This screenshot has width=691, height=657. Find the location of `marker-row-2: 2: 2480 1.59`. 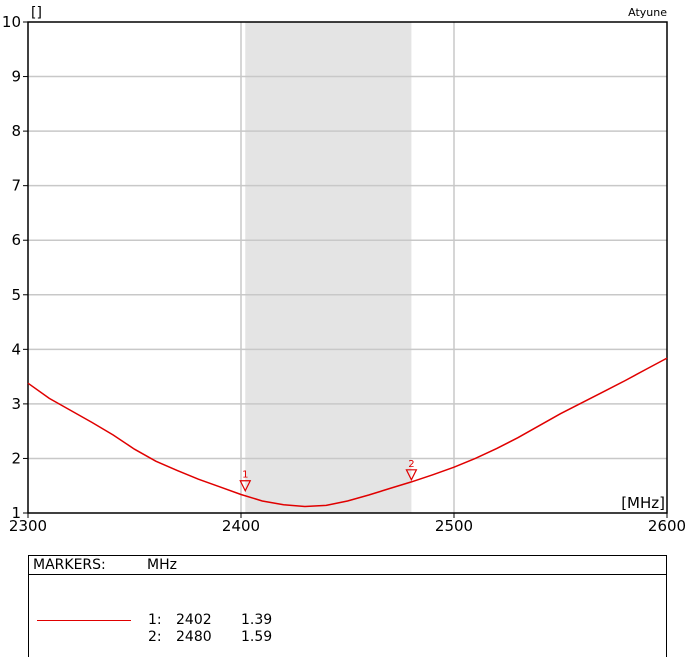

marker-row-2: 2: 2480 1.59 is located at coordinates (347, 637).